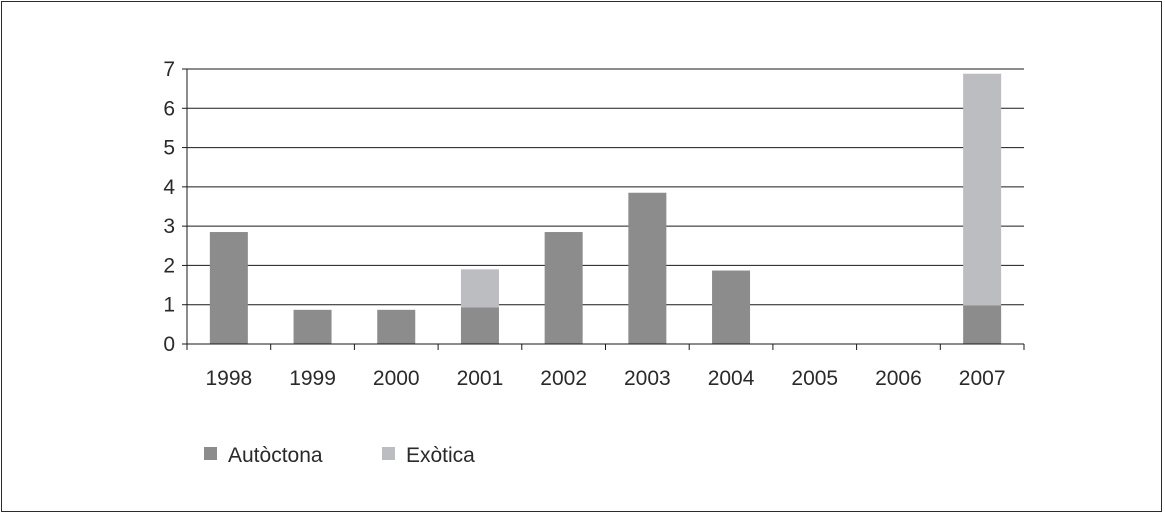 Image resolution: width=1165 pixels, height=515 pixels. I want to click on bar-aut-ctona-1999, so click(312, 326).